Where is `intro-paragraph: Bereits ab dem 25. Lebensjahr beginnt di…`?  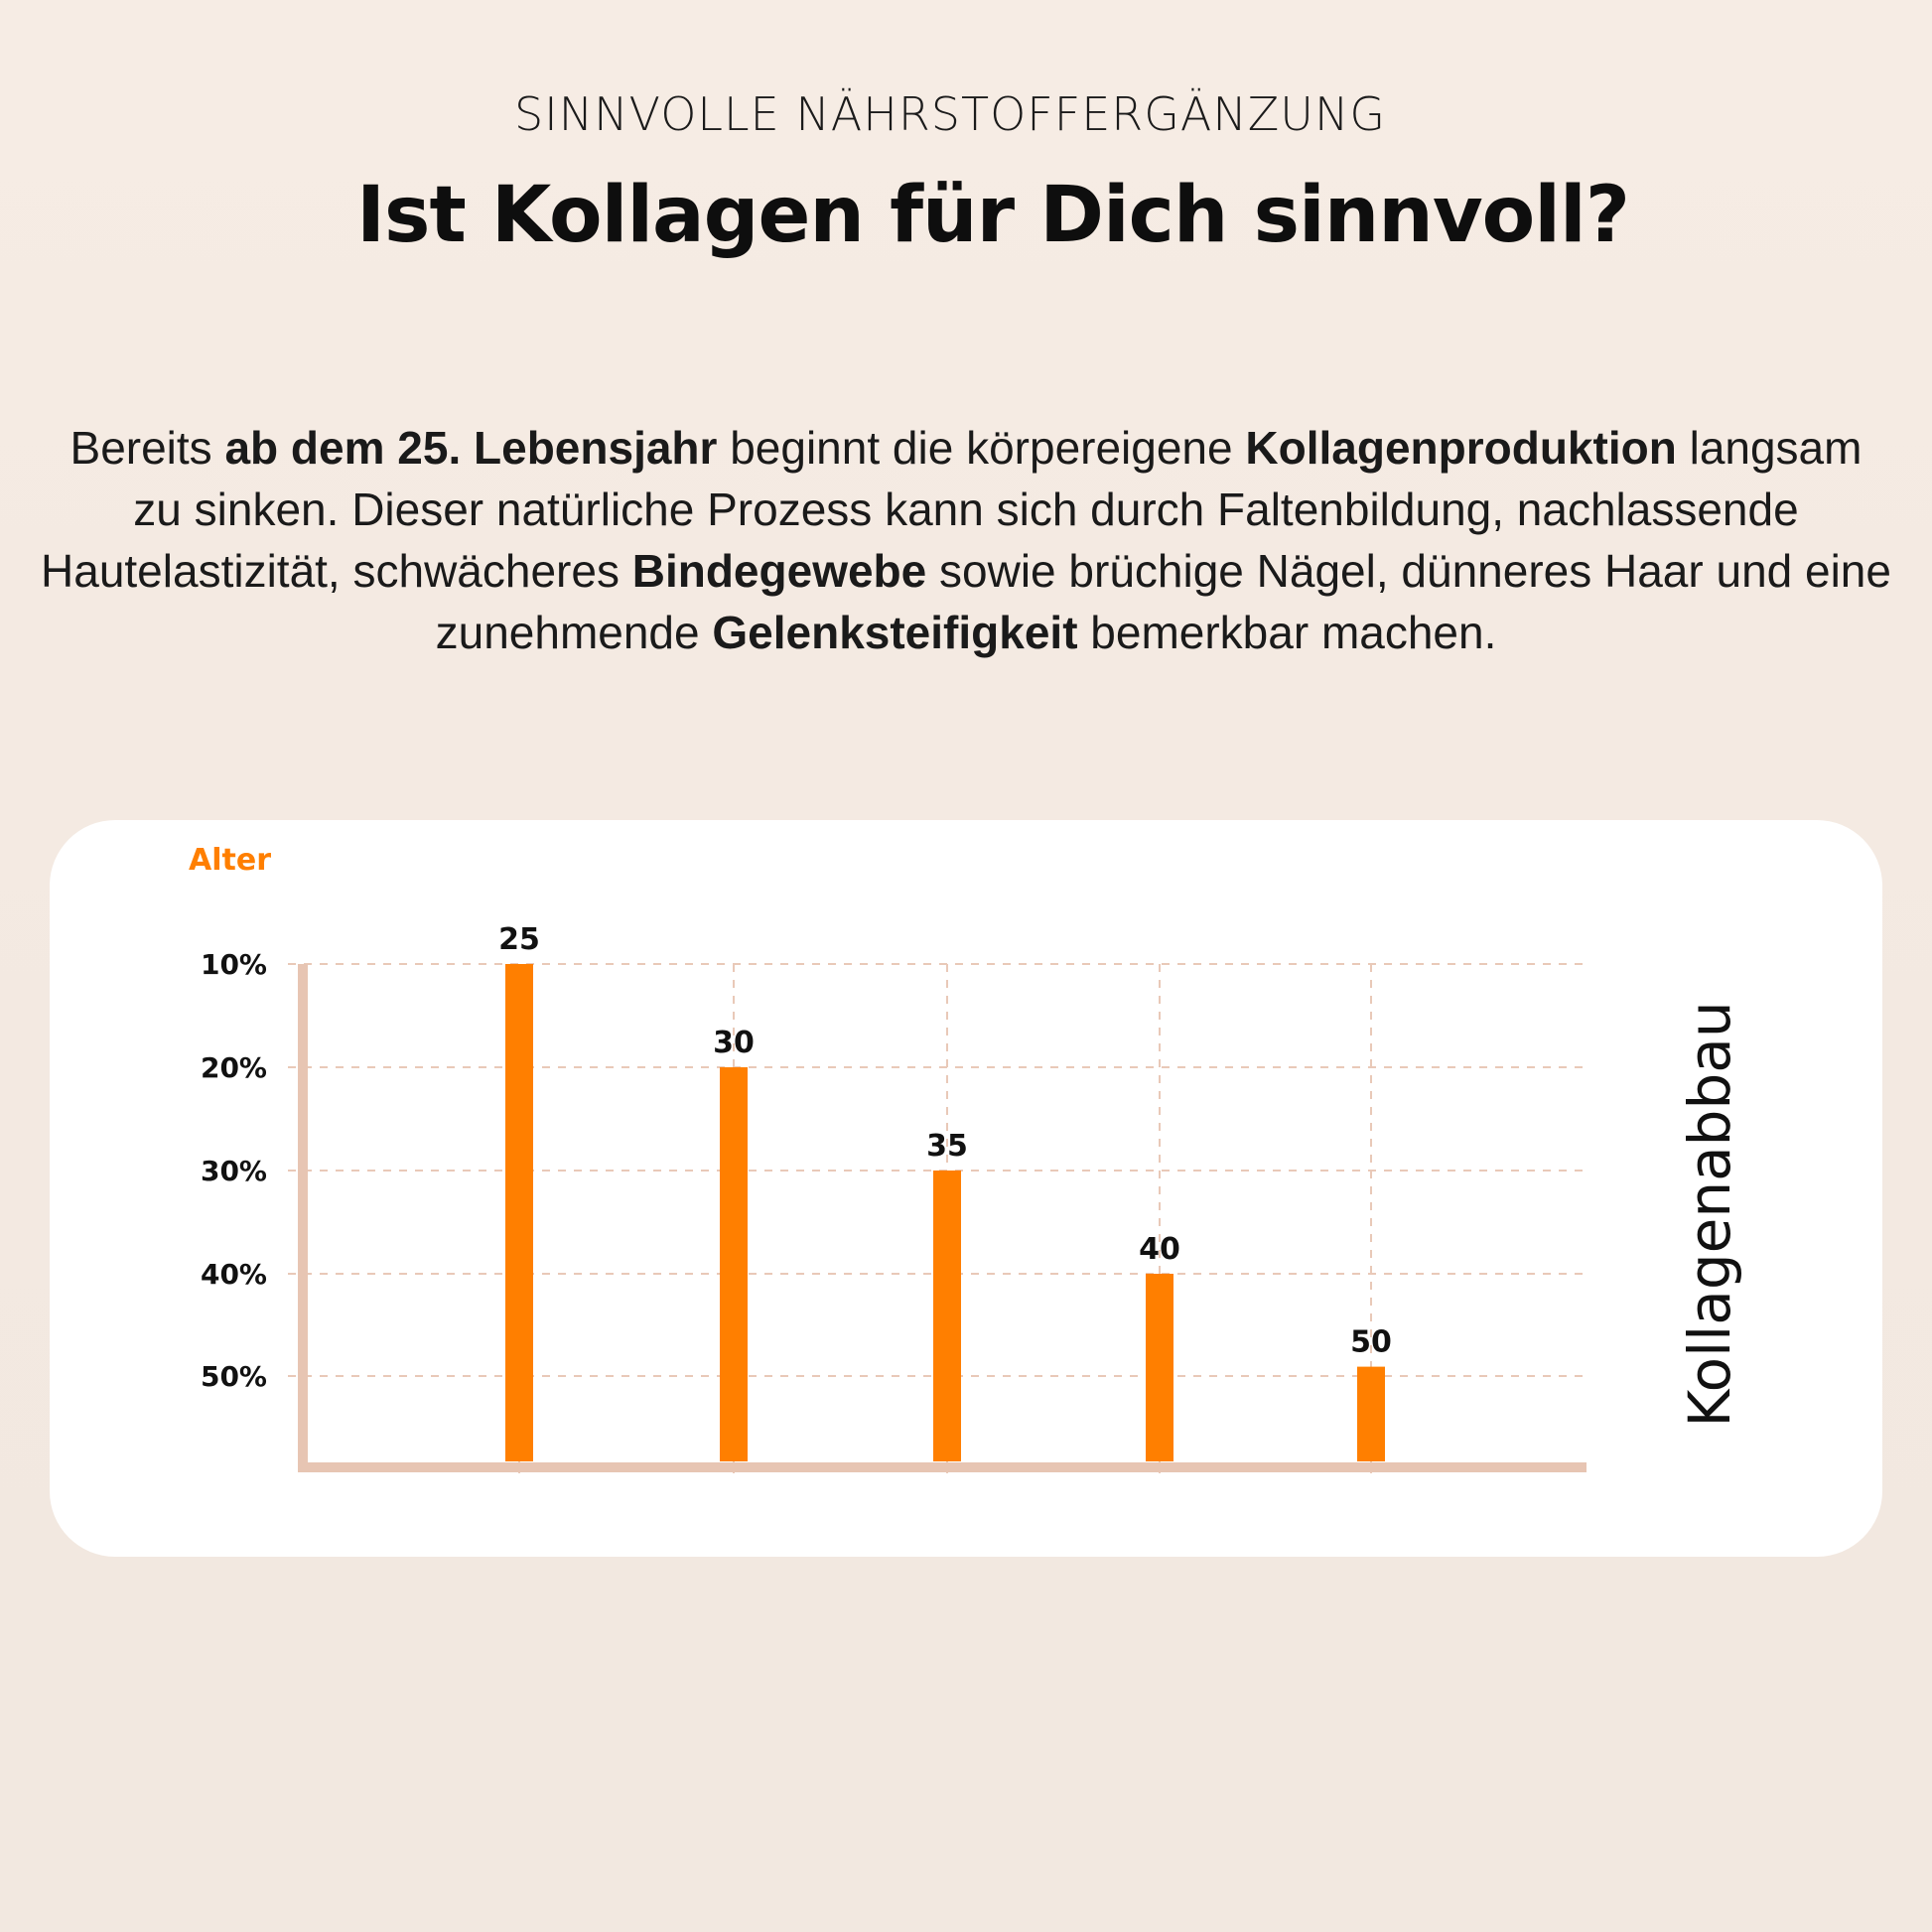
intro-paragraph: Bereits ab dem 25. Lebensjahr beginnt di… is located at coordinates (966, 540).